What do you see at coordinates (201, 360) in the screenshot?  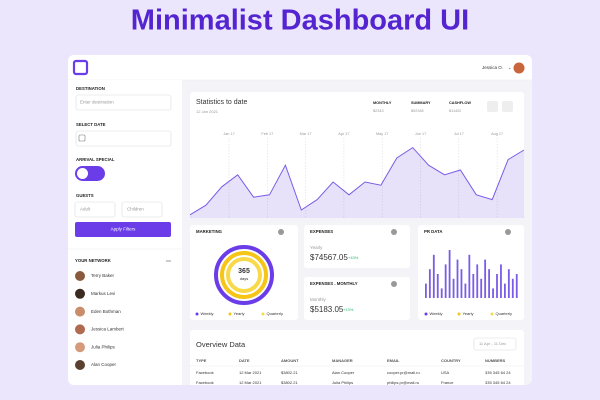 I see `column-header: TYPE` at bounding box center [201, 360].